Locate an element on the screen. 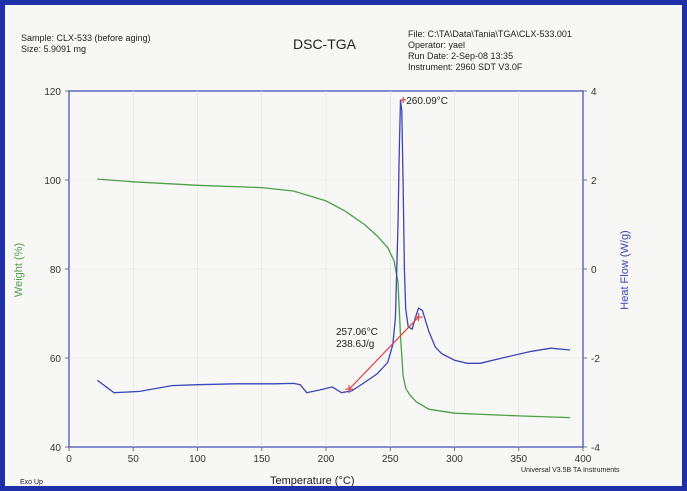 The height and width of the screenshot is (491, 687). heat-flow-tick-label: -2 is located at coordinates (595, 359).